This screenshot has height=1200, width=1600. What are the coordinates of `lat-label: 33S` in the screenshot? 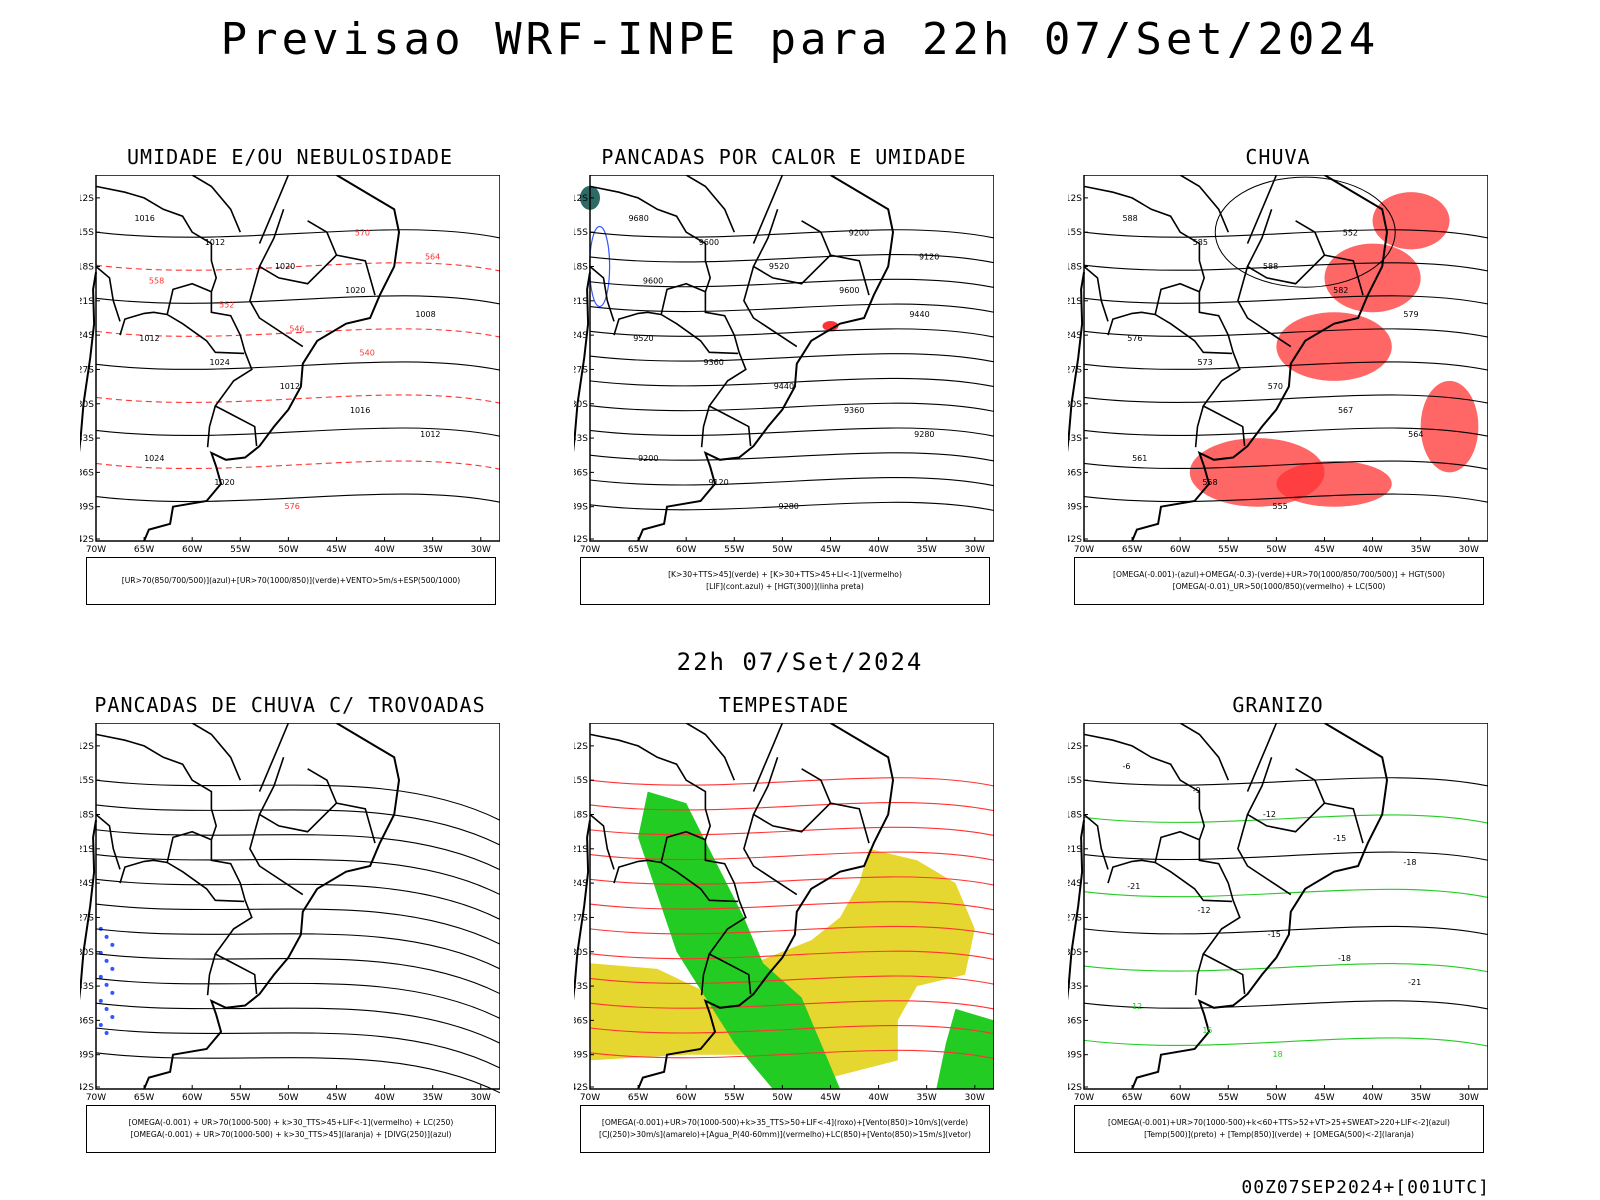 It's located at (87, 439).